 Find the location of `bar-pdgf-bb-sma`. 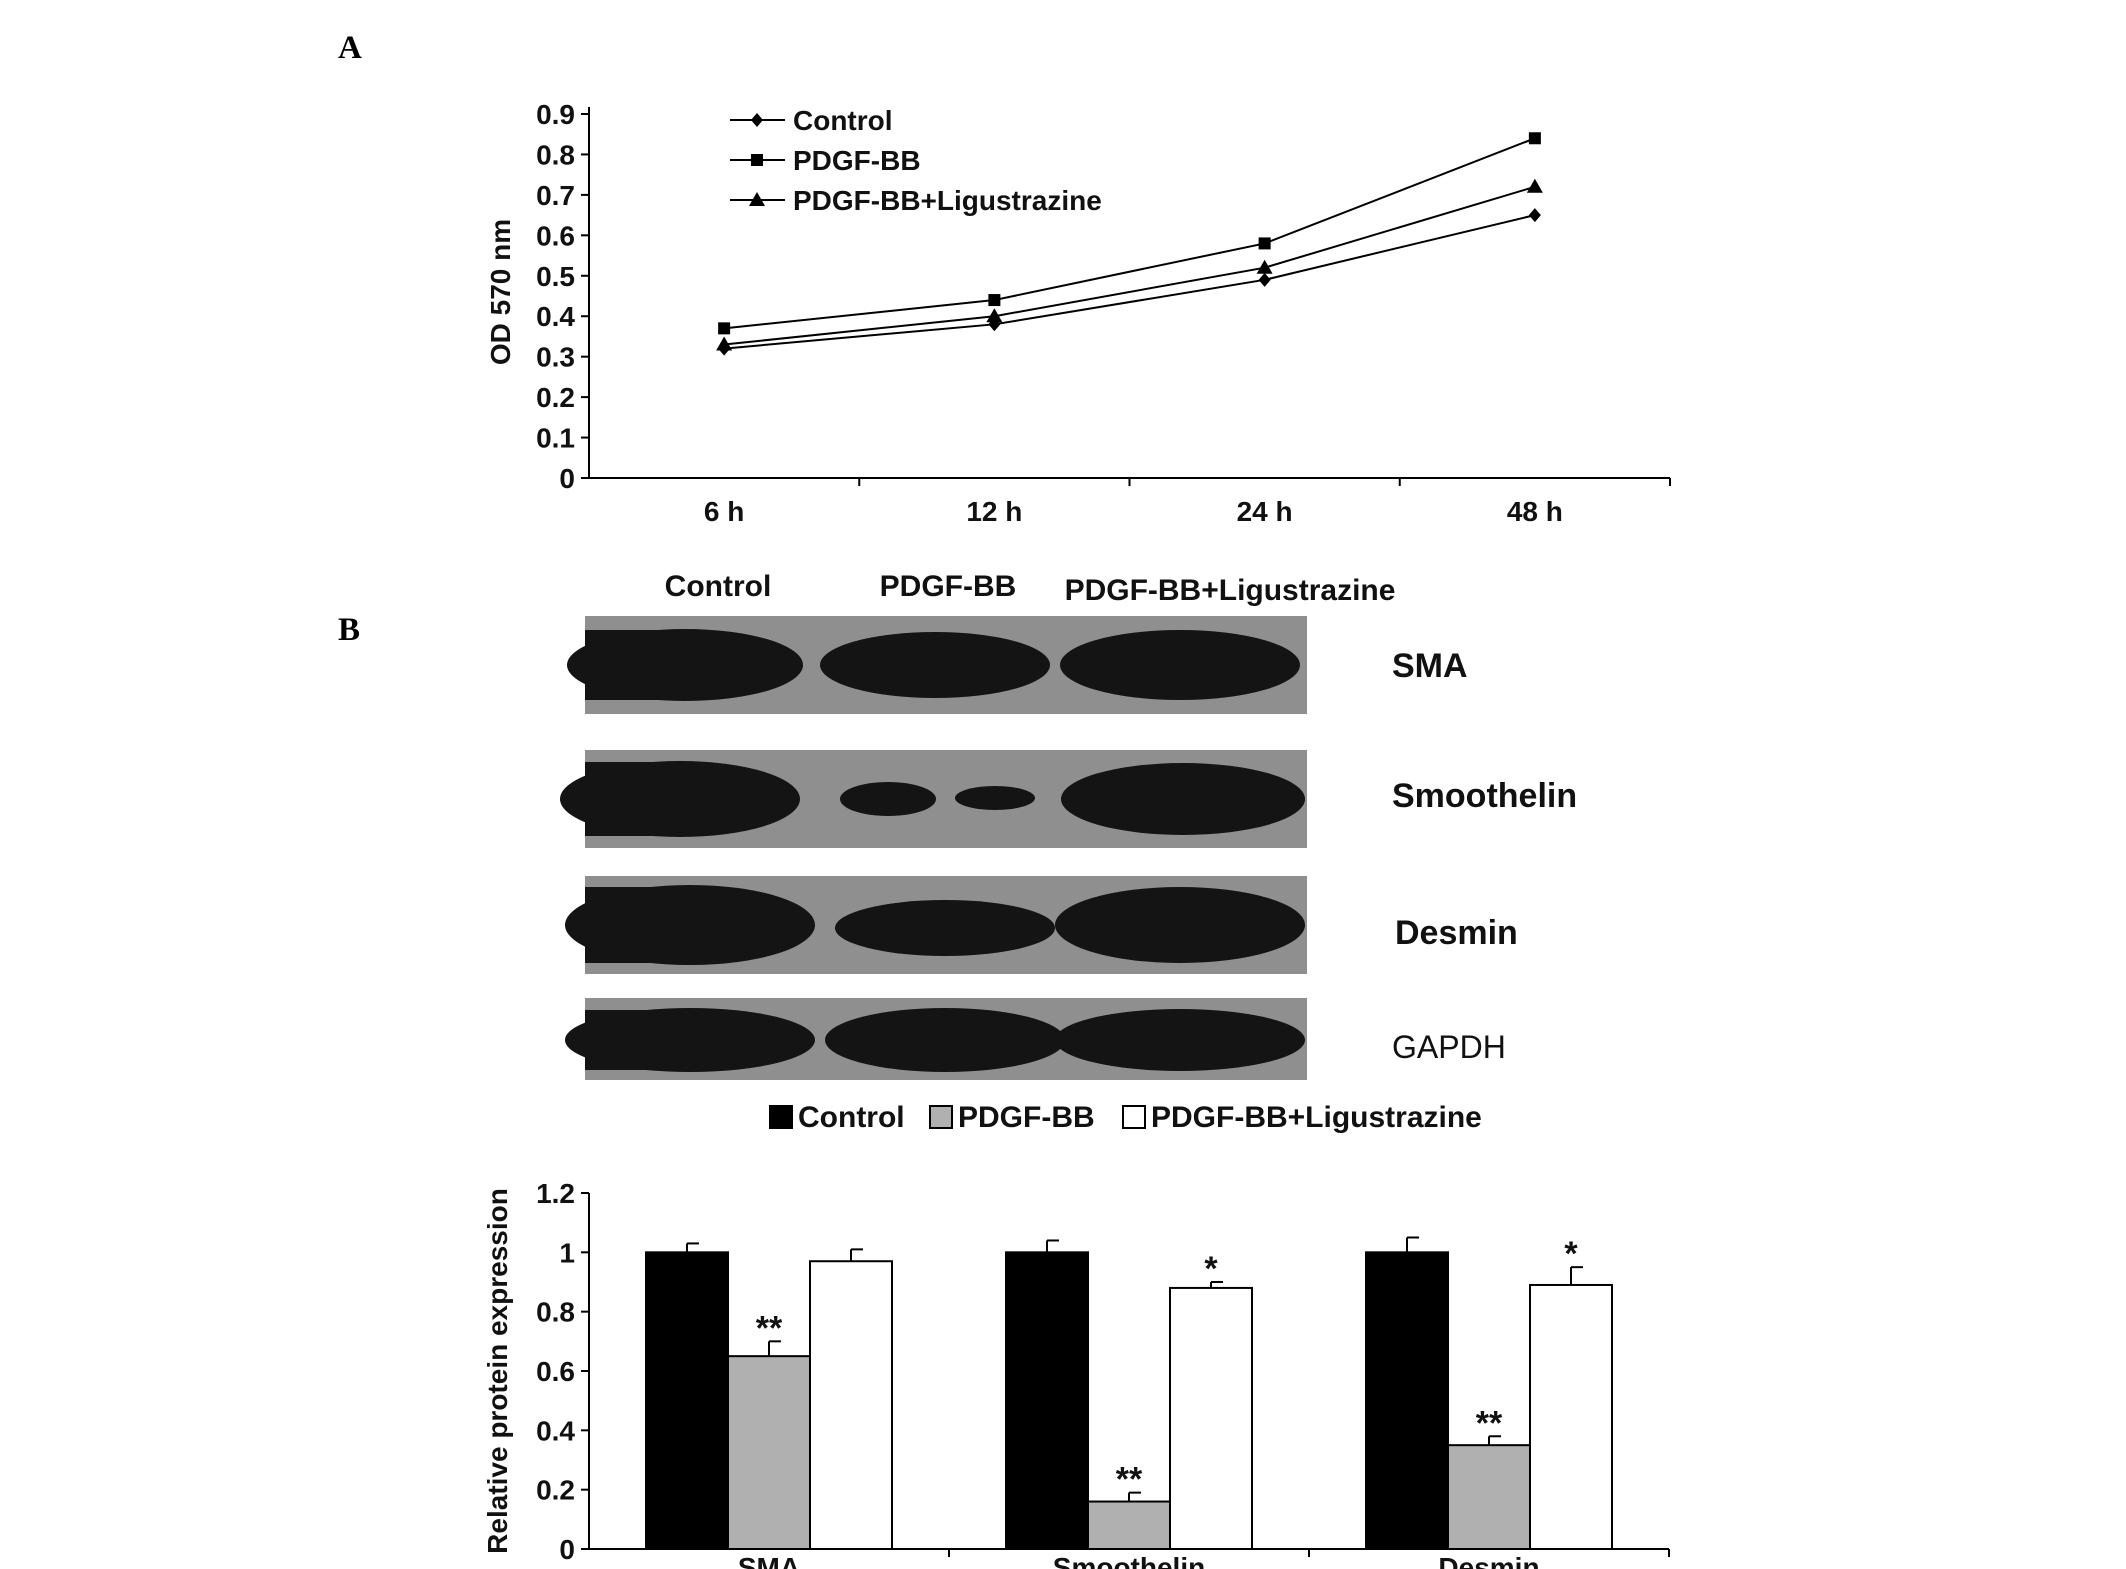

bar-pdgf-bb-sma is located at coordinates (769, 1452).